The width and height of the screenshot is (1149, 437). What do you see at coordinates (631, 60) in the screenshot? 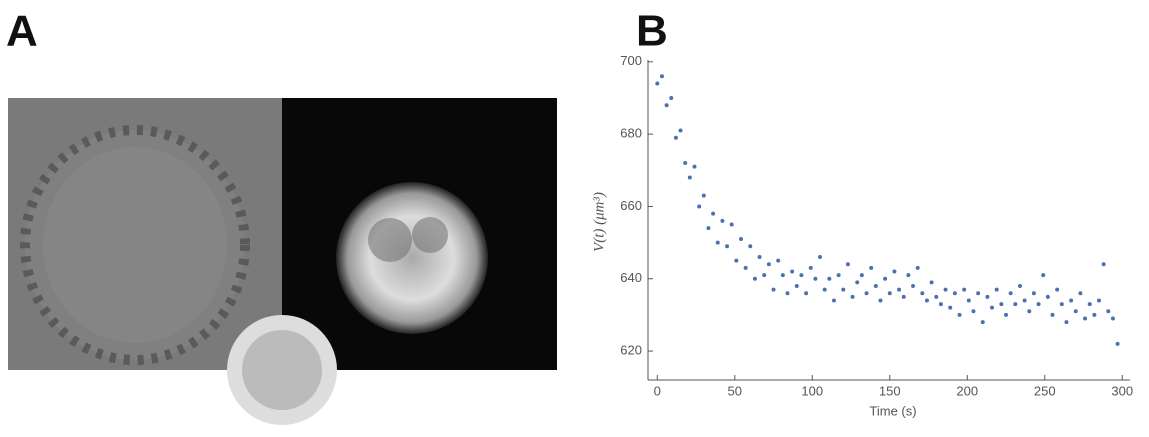
I see `y-tick-label: 700` at bounding box center [631, 60].